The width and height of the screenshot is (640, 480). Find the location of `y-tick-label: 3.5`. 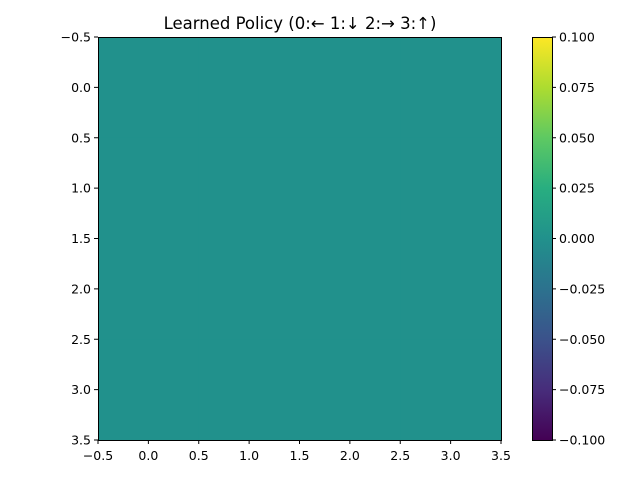

y-tick-label: 3.5 is located at coordinates (81, 440).